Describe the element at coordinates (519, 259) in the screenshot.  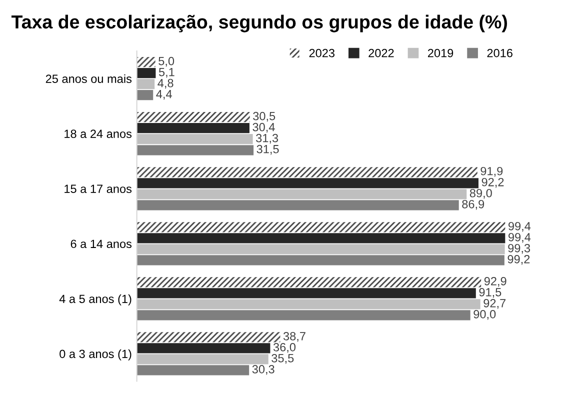
I see `data-label: 99,2` at that location.